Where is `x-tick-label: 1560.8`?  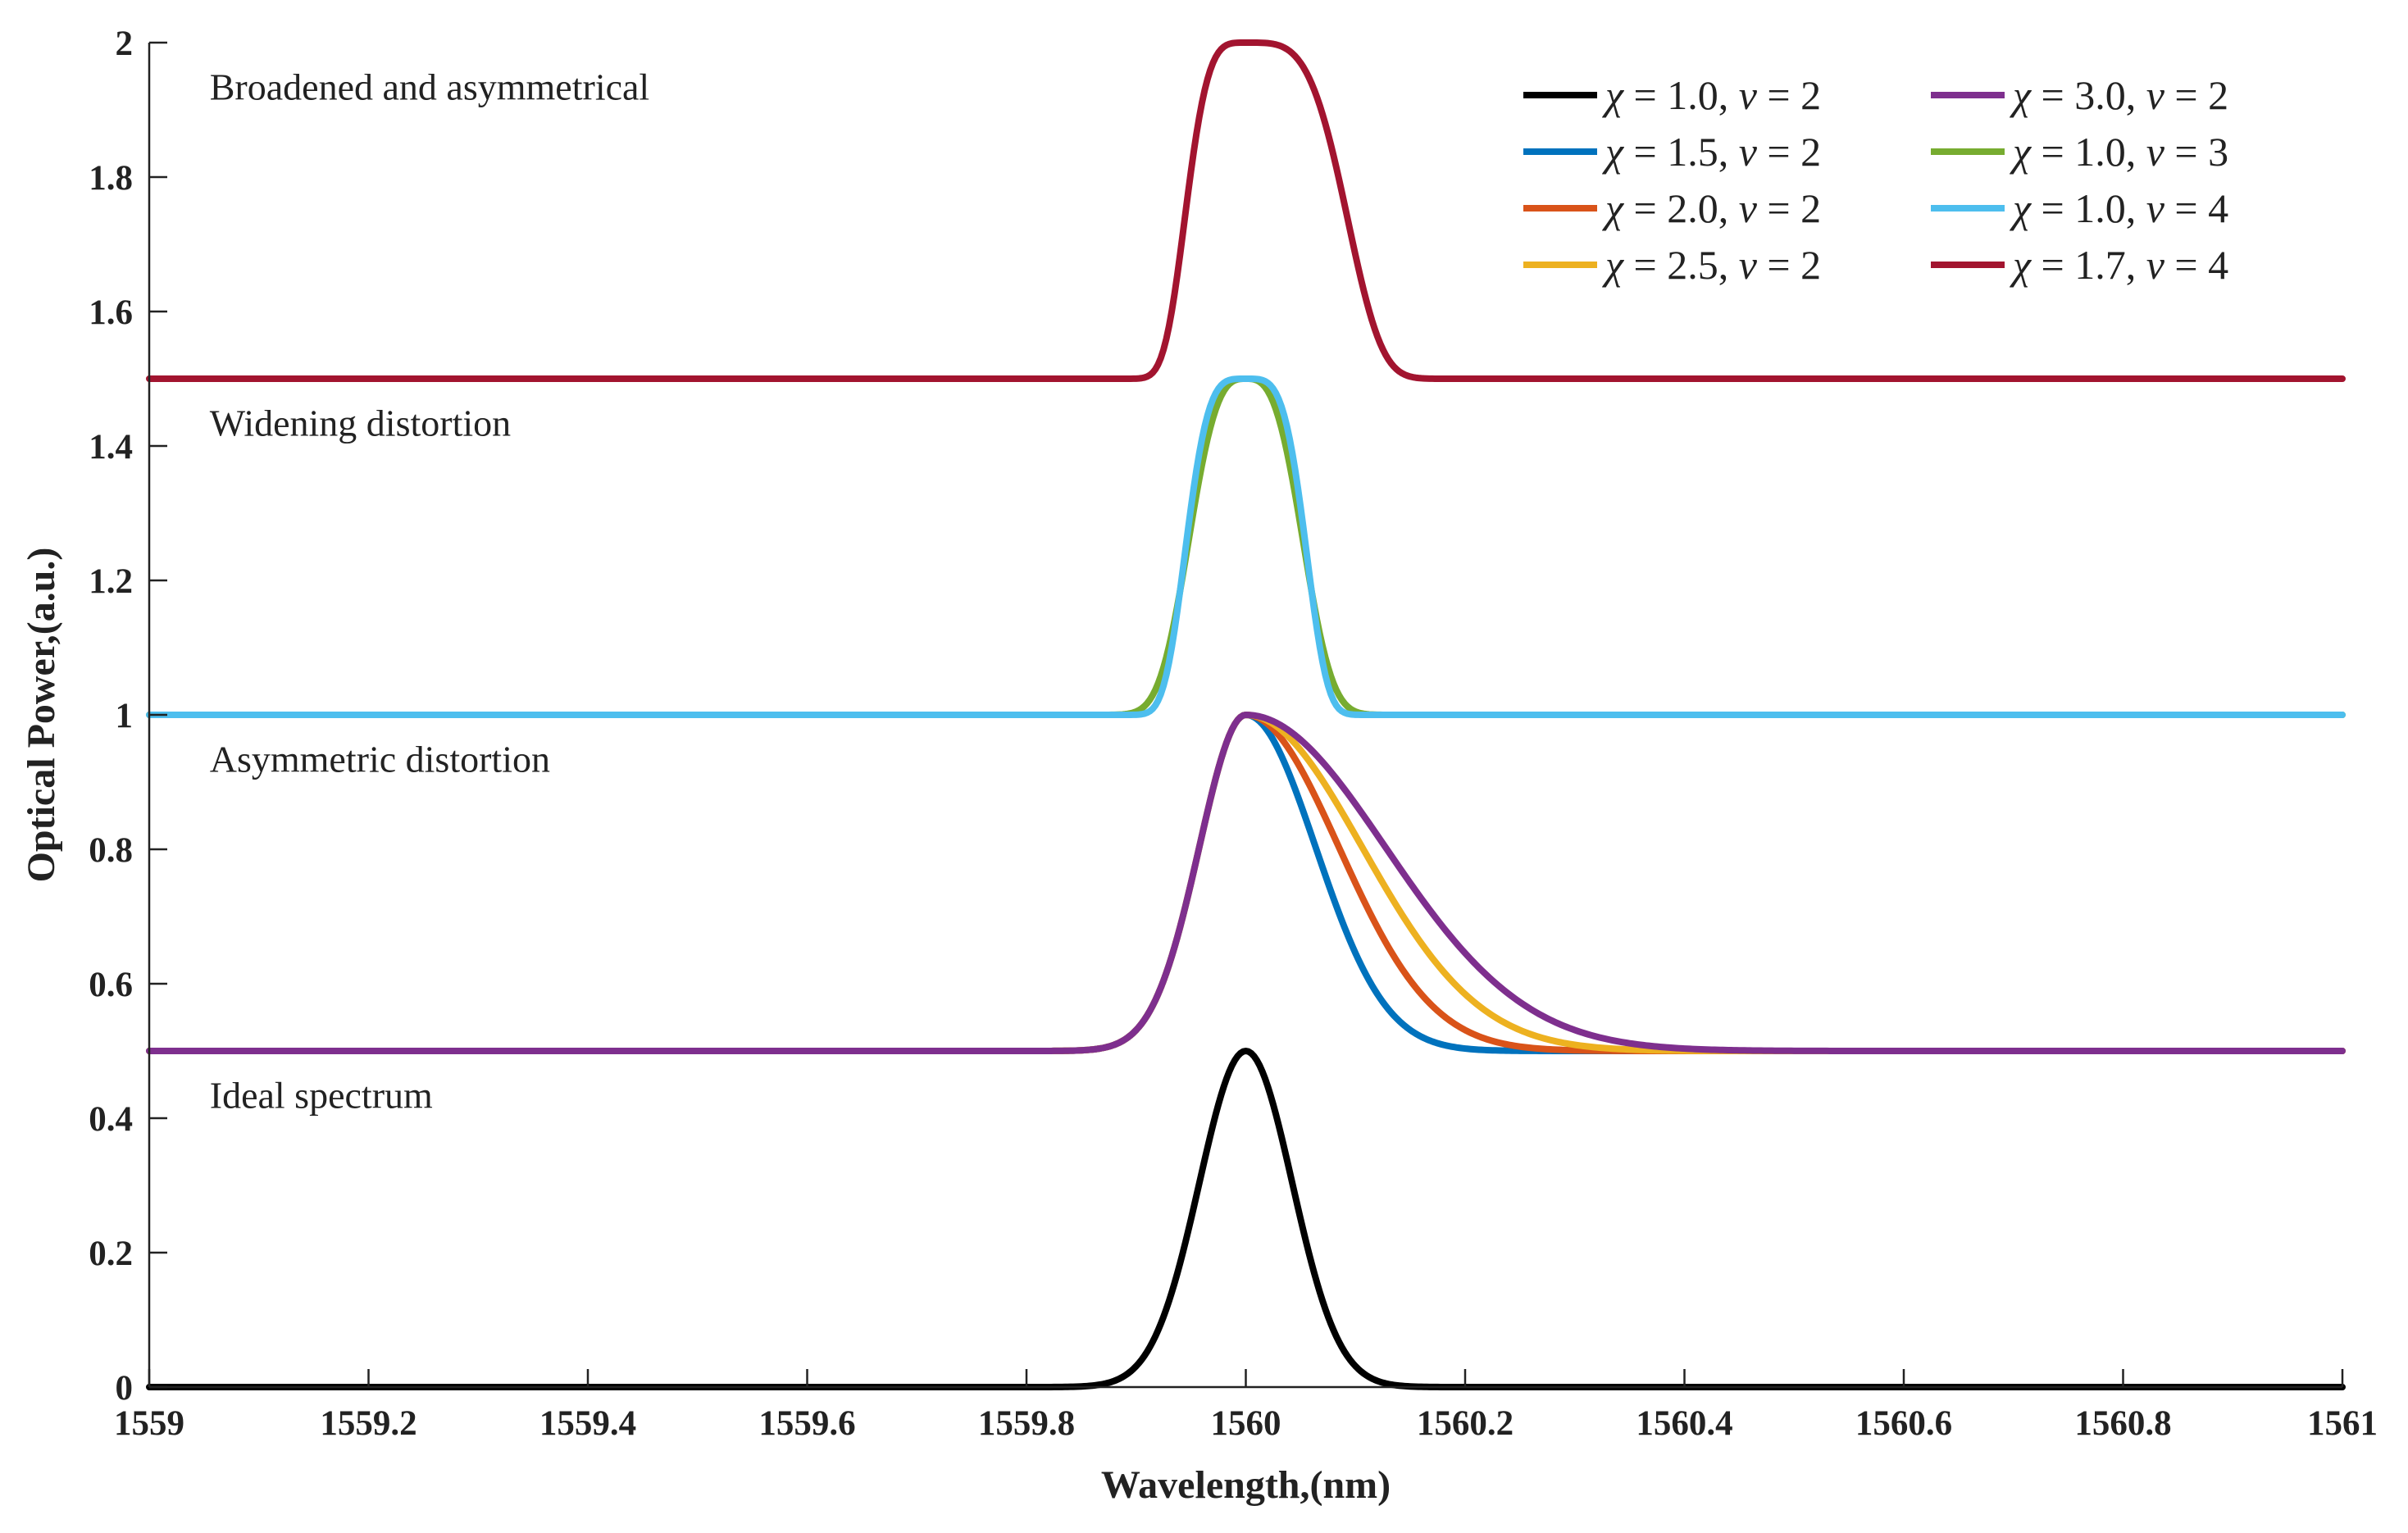 x-tick-label: 1560.8 is located at coordinates (2122, 1424).